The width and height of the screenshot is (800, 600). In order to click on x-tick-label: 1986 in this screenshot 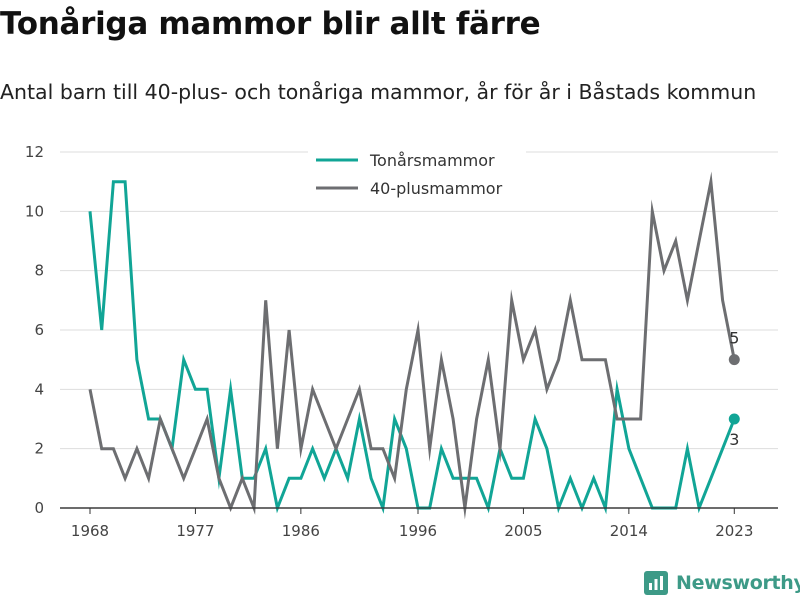, I will do `click(301, 531)`.